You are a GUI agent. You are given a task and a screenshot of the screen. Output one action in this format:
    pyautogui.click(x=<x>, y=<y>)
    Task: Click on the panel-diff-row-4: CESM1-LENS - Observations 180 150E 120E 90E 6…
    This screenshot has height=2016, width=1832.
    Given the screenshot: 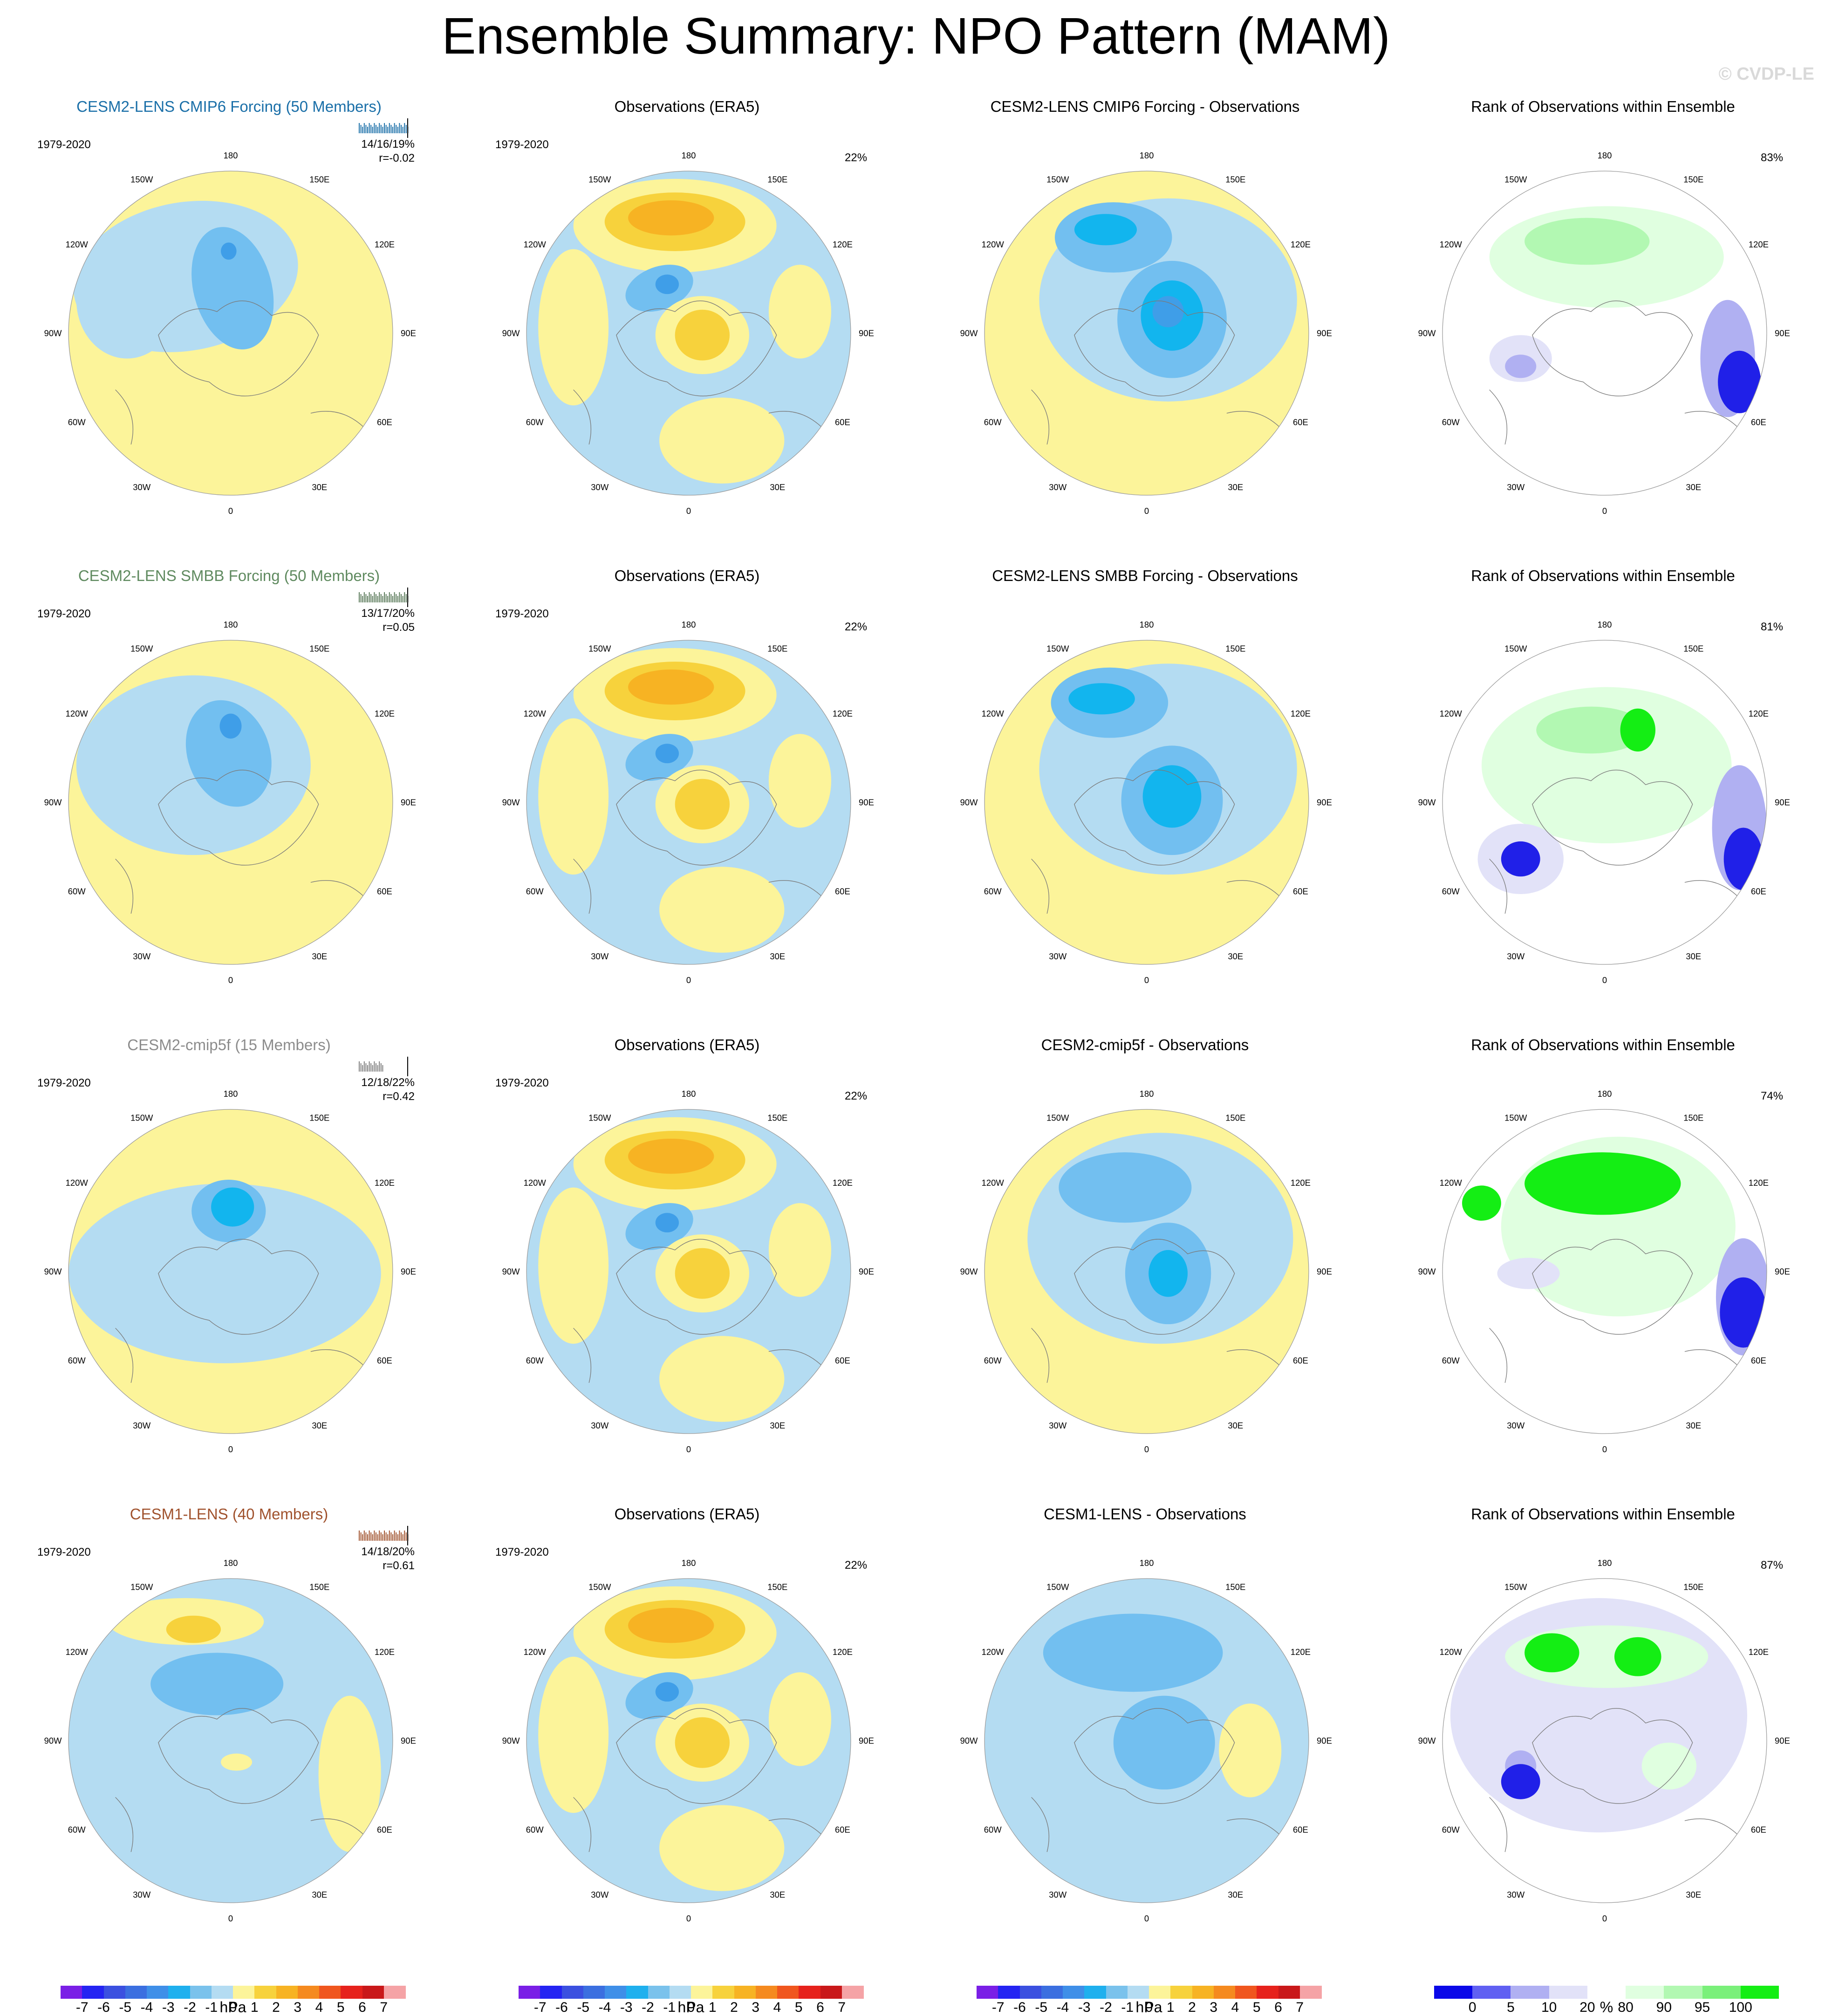 What is the action you would take?
    pyautogui.click(x=1145, y=1714)
    